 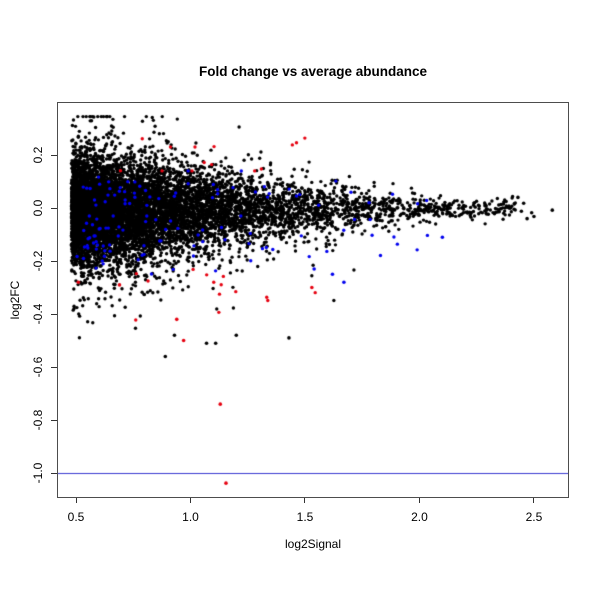 I want to click on chart-title: Fold change vs average abundance, so click(x=313, y=71).